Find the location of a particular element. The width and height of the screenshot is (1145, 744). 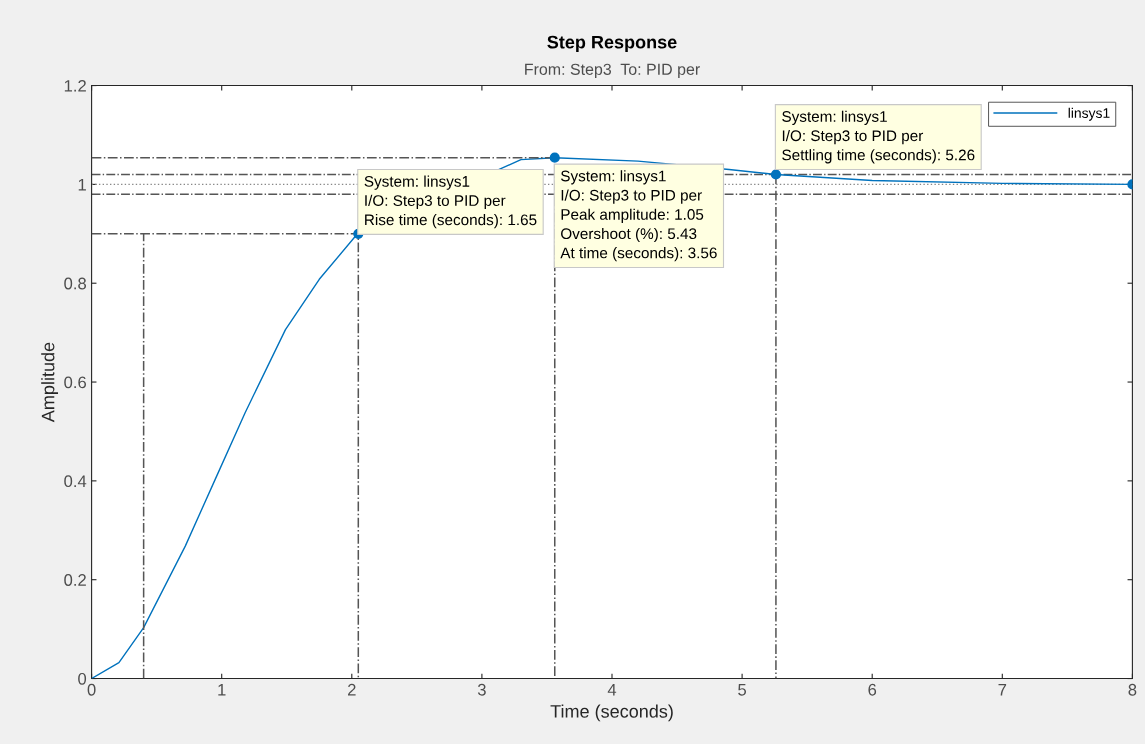

annotation: System: linsys1 I/O: Step3 to PID per Rise time (seconds): 1.65 is located at coordinates (450, 202).